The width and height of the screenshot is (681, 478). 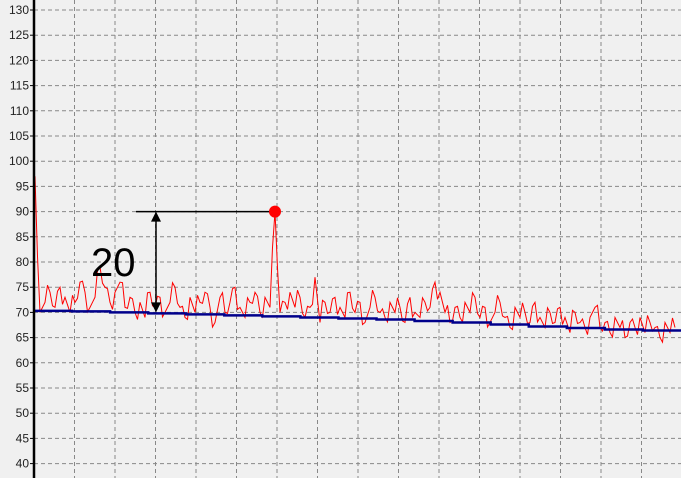 What do you see at coordinates (23, 363) in the screenshot?
I see `y-tick-label: 60` at bounding box center [23, 363].